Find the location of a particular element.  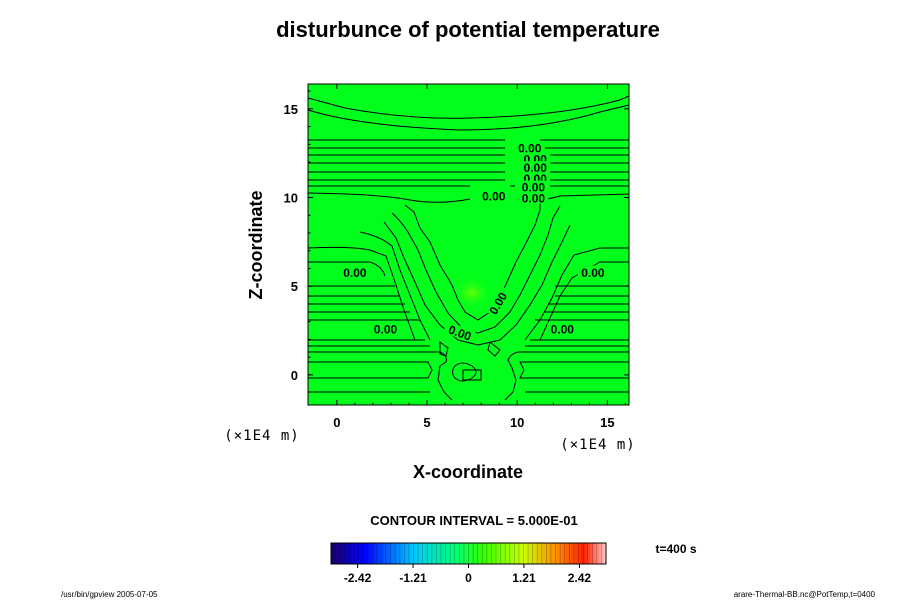

x-tick-label: 15 is located at coordinates (607, 422).